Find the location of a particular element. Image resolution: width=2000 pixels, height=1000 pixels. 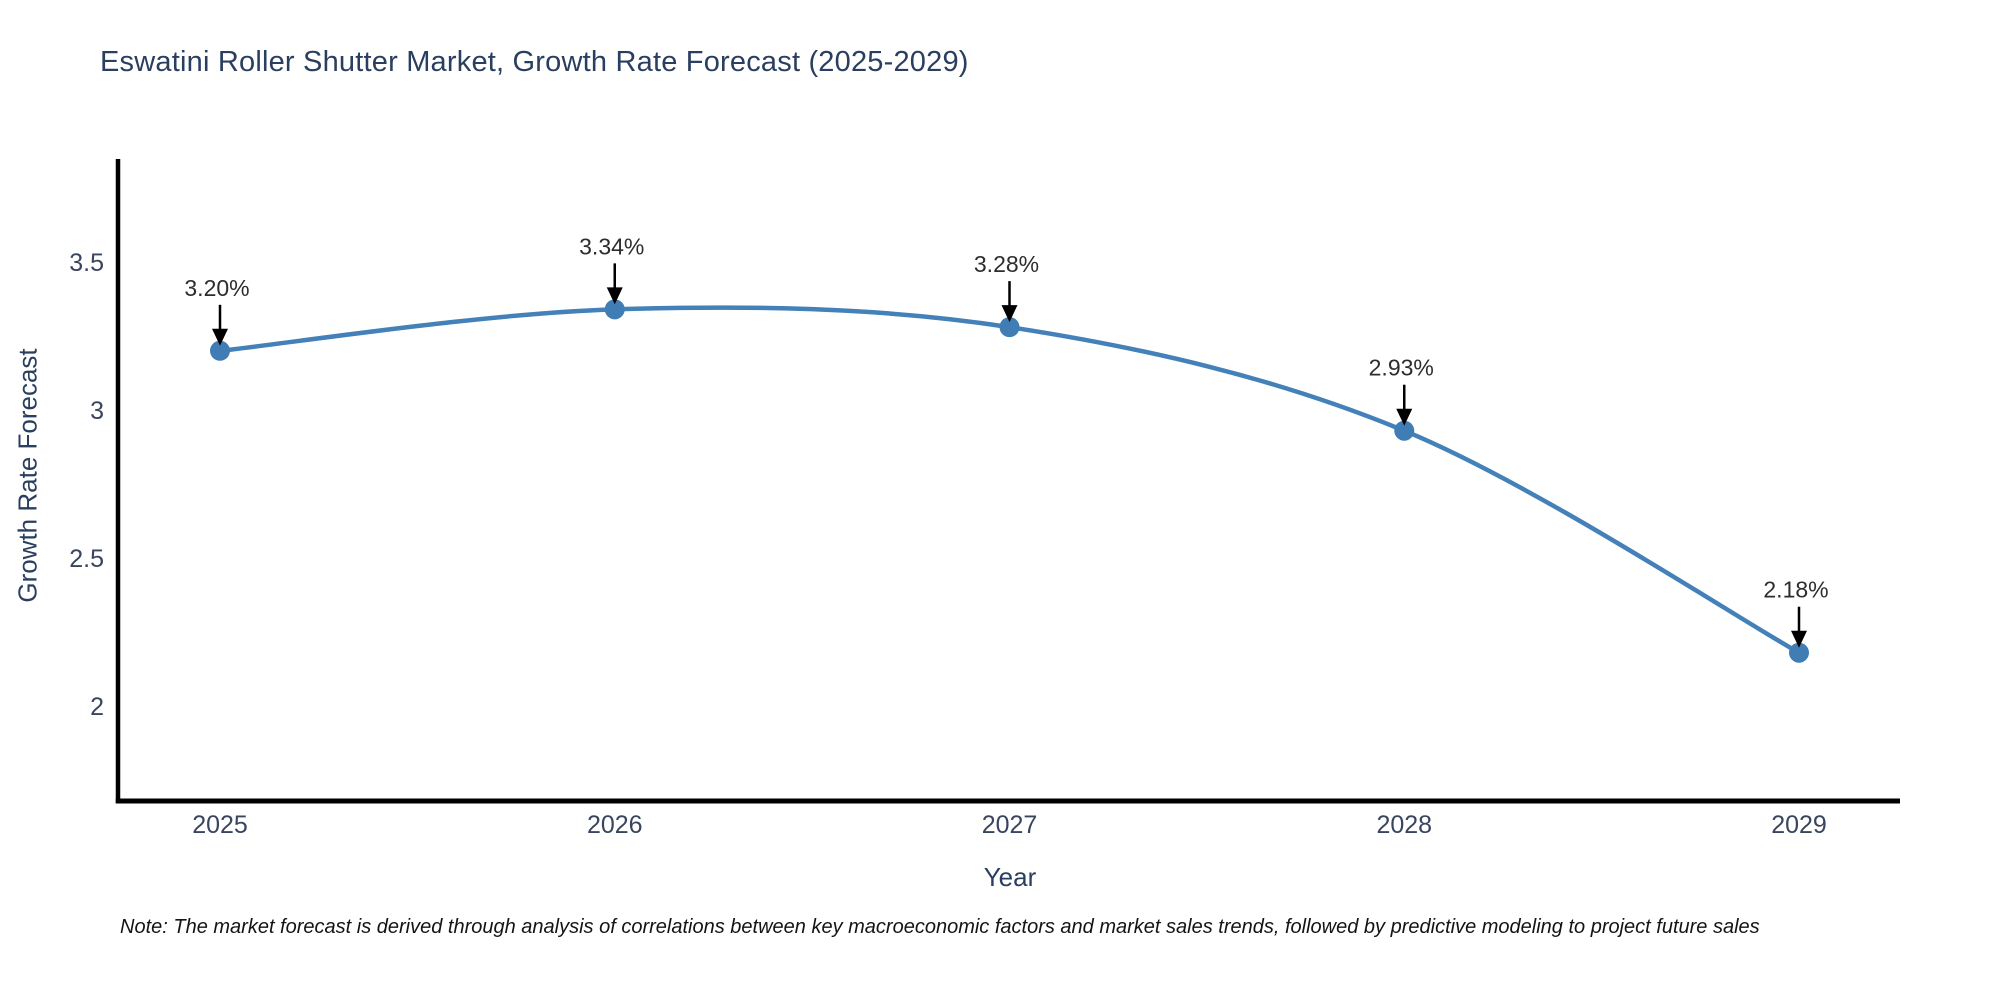

x-axis-line is located at coordinates (1007, 801).